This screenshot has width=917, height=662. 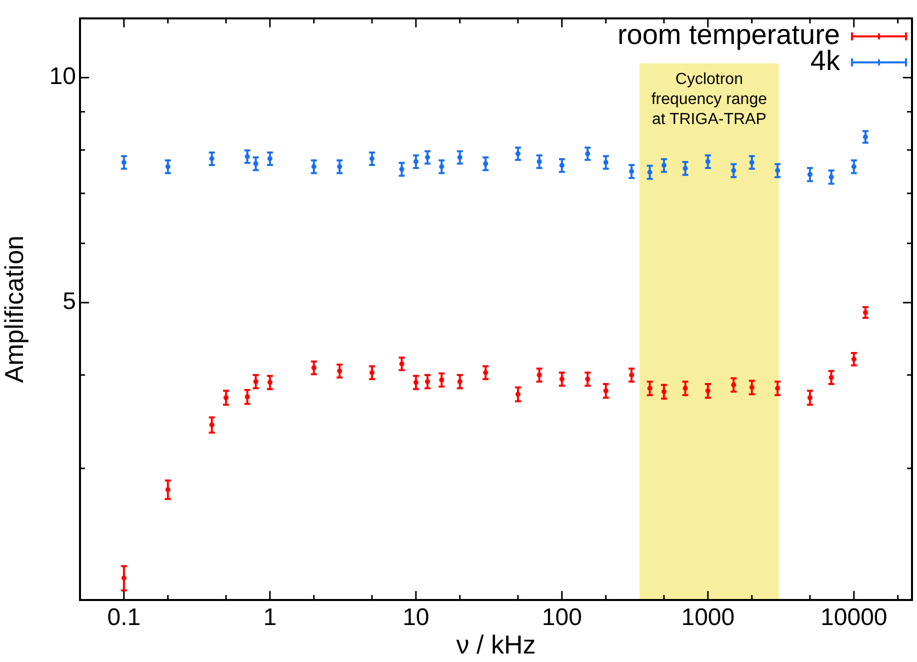 I want to click on x-tick-label: 0.1, so click(x=124, y=618).